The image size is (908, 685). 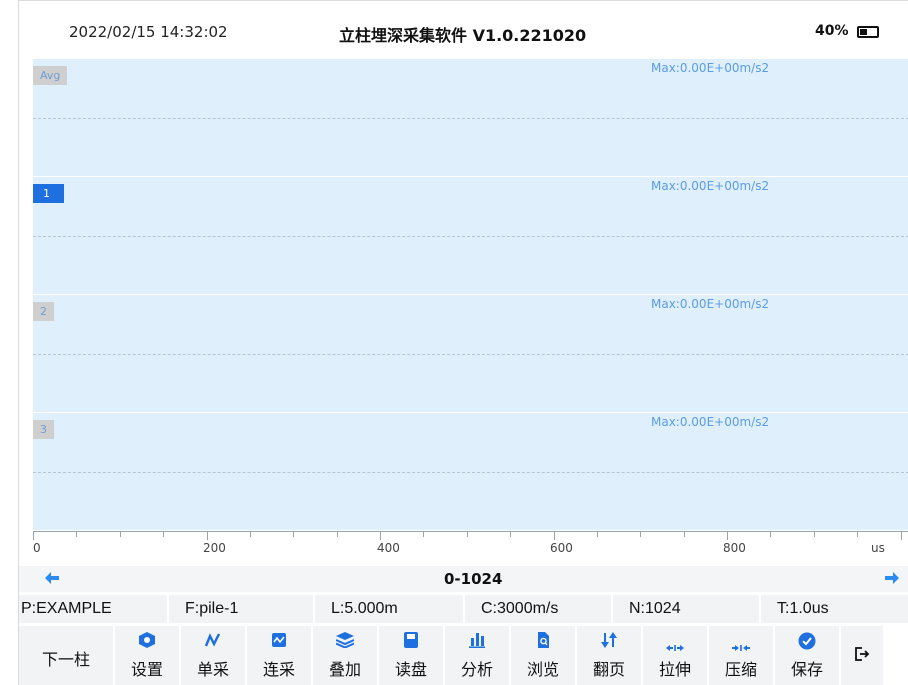 What do you see at coordinates (278, 669) in the screenshot?
I see `button-label: 连采` at bounding box center [278, 669].